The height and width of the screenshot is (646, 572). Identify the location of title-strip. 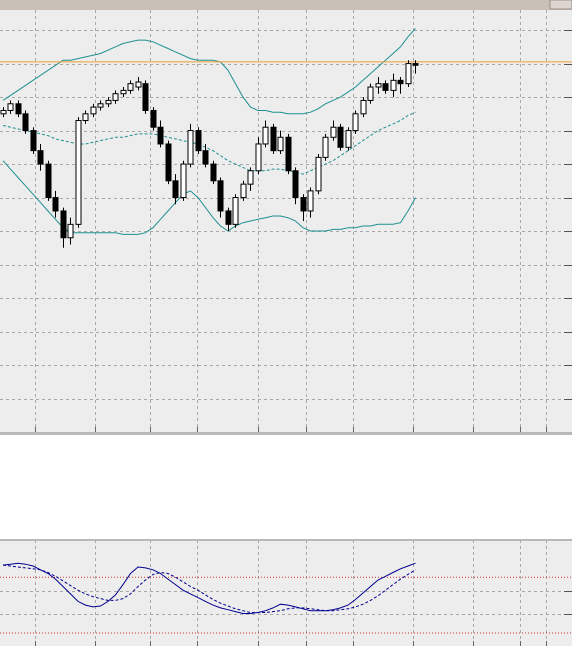
(286, 5).